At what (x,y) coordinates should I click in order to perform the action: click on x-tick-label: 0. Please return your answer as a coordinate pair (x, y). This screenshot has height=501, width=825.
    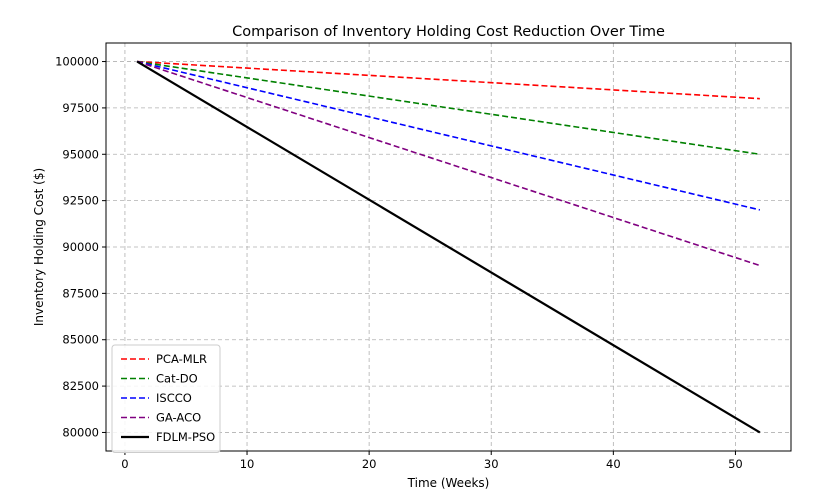
    Looking at the image, I should click on (124, 464).